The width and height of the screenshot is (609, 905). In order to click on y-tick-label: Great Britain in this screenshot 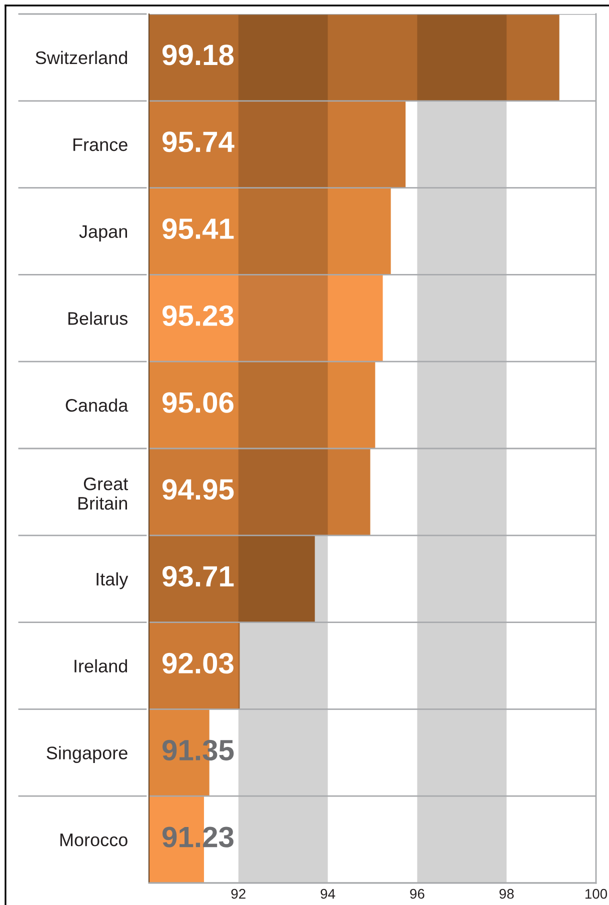, I will do `click(103, 493)`.